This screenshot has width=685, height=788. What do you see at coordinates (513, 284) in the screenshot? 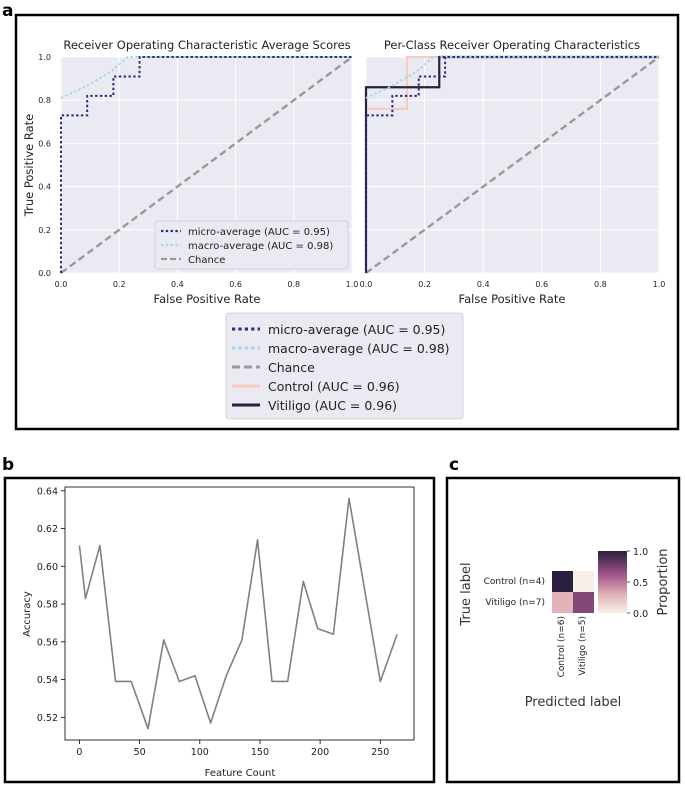
I see `roc-class-ticks: 0.0 0.2 0.4 0.6 0.8 1.0` at bounding box center [513, 284].